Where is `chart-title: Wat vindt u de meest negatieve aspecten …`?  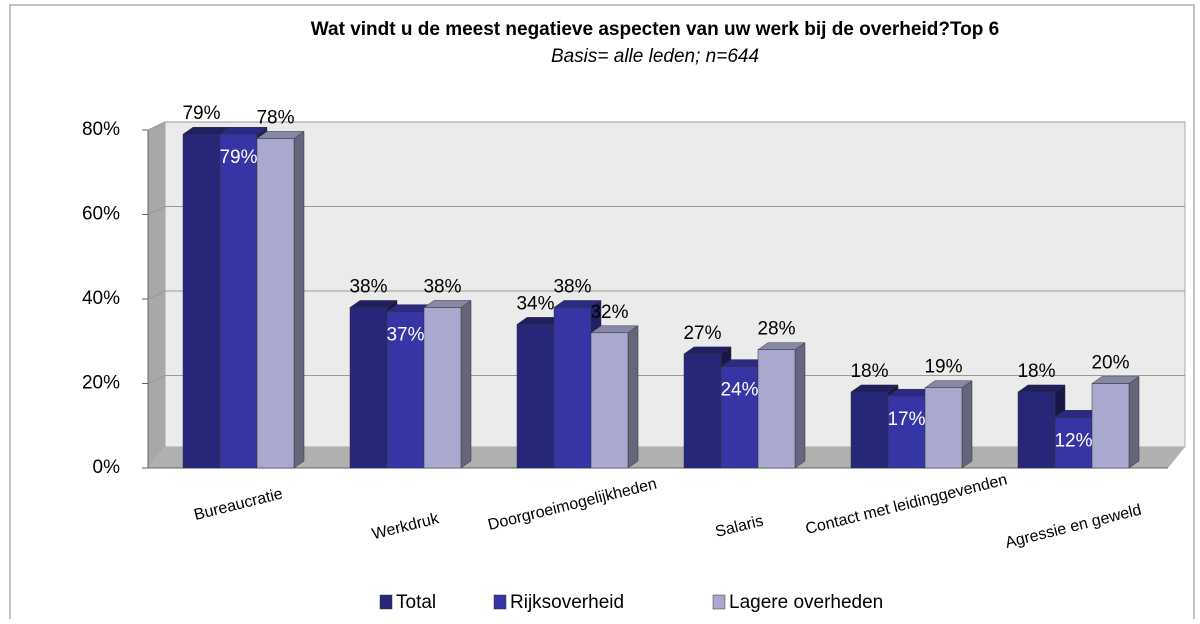 chart-title: Wat vindt u de meest negatieve aspecten … is located at coordinates (655, 29).